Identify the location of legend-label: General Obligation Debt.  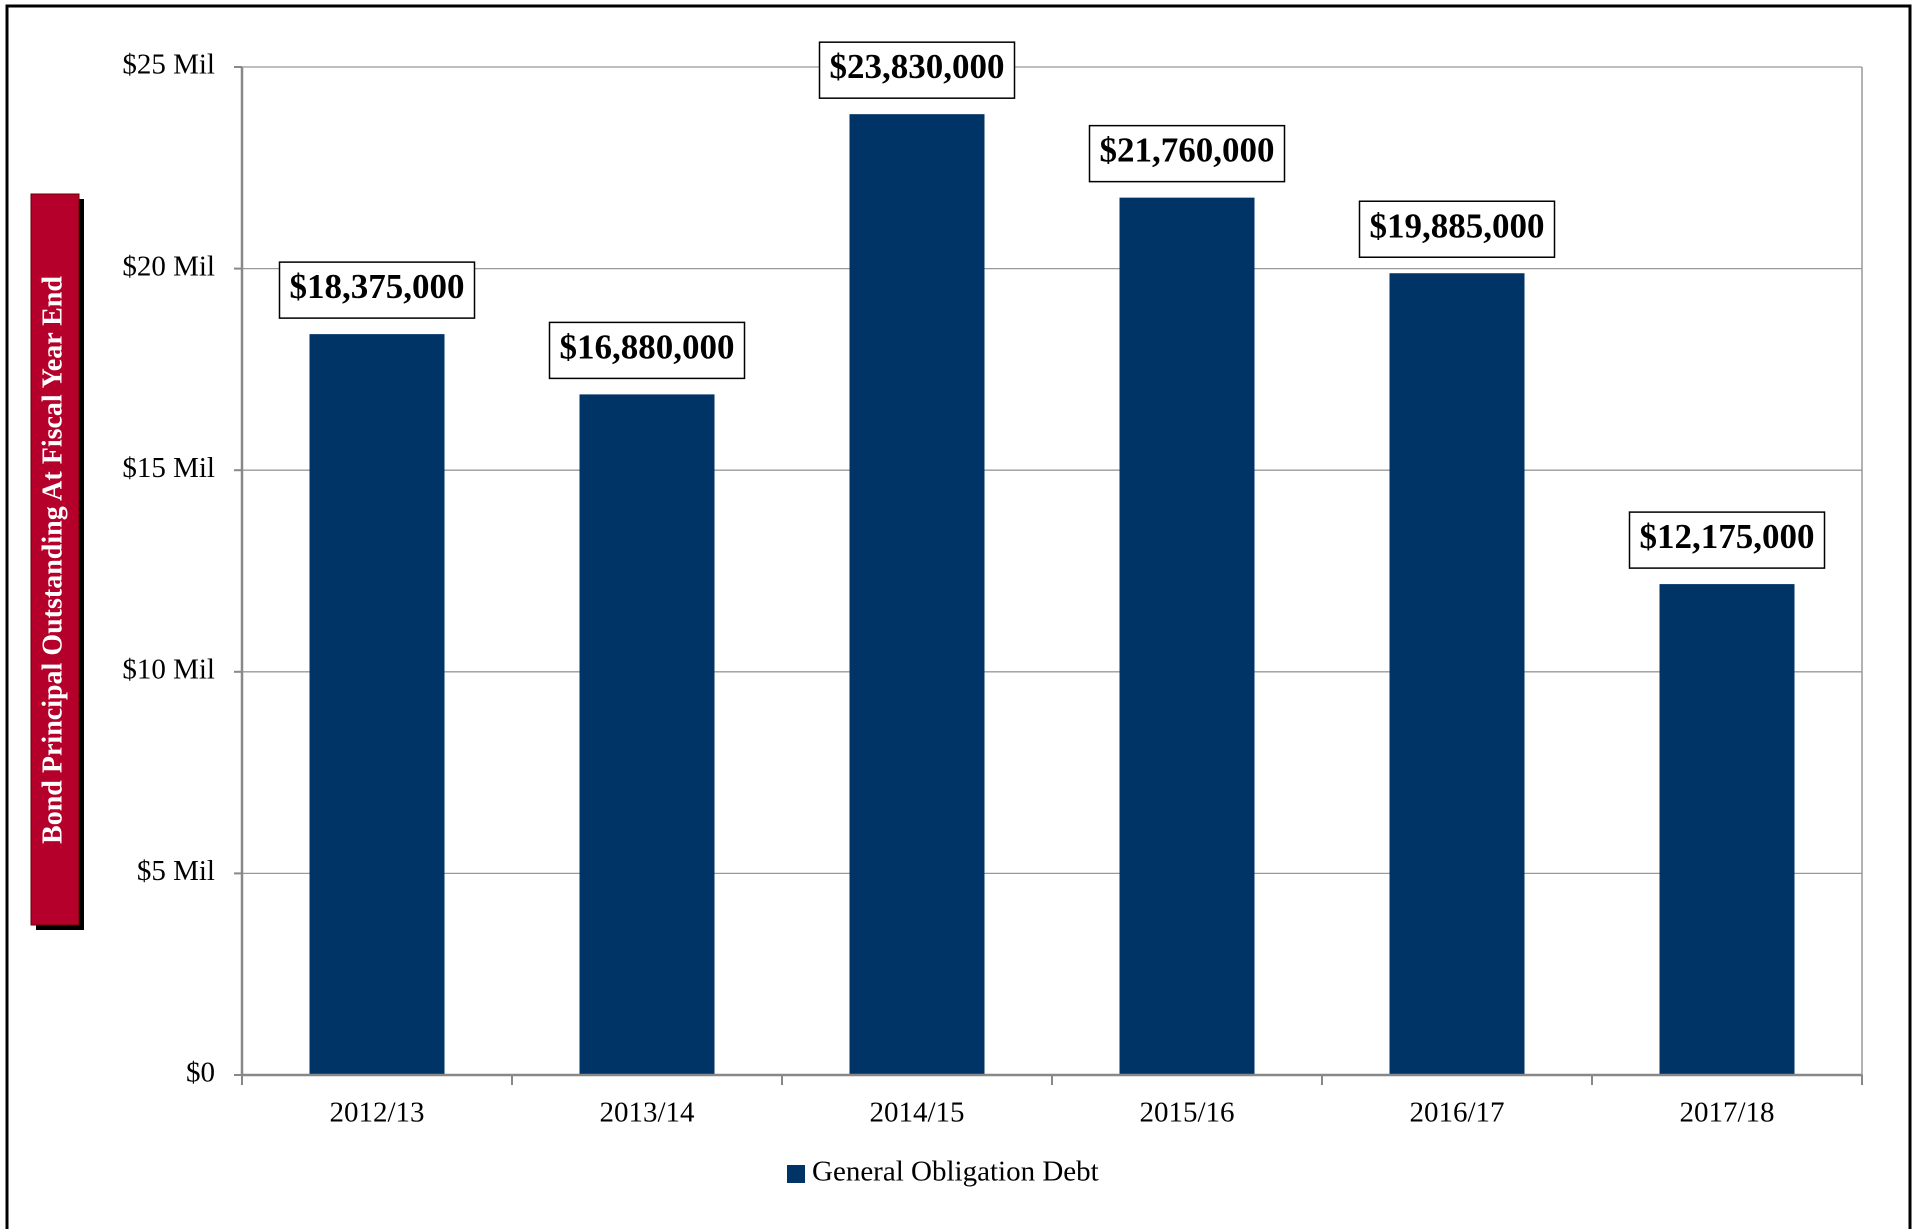
(955, 1172).